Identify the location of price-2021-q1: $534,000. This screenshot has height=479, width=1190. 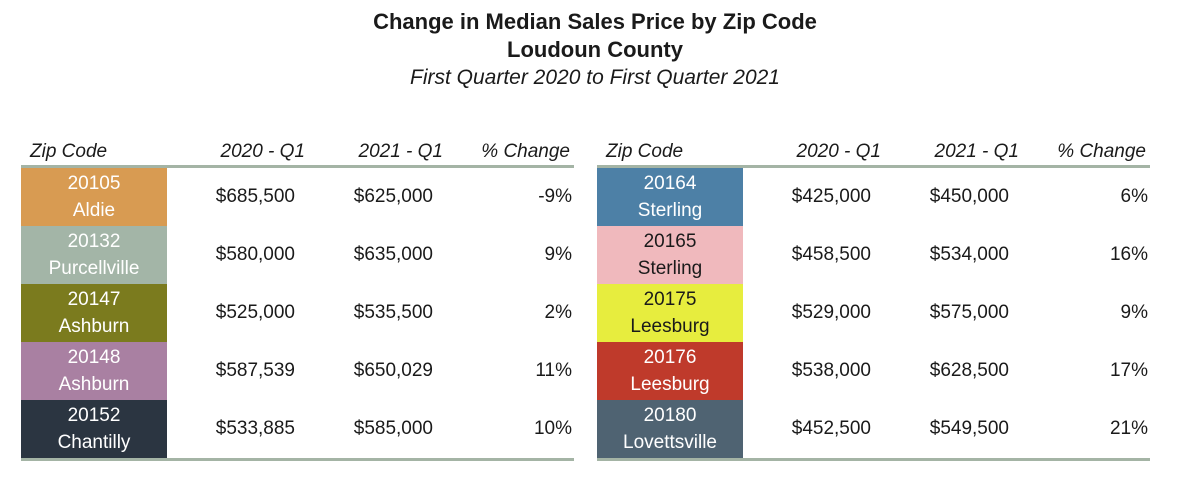
(969, 254).